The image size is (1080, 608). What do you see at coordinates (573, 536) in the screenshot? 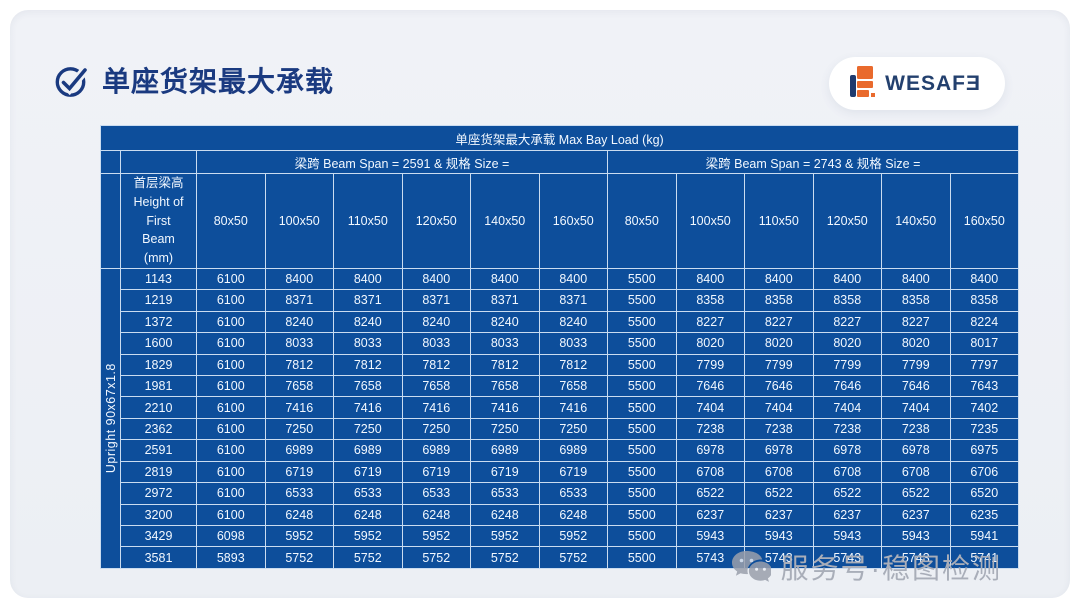
I see `load-cell: 5952` at bounding box center [573, 536].